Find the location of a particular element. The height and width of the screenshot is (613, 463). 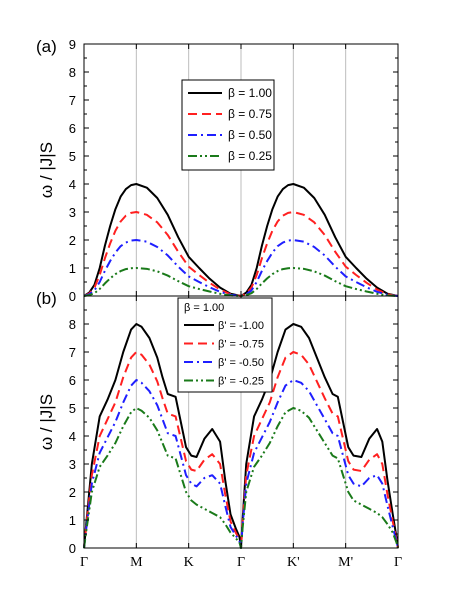

x-tick-label-0: Γ is located at coordinates (84, 562).